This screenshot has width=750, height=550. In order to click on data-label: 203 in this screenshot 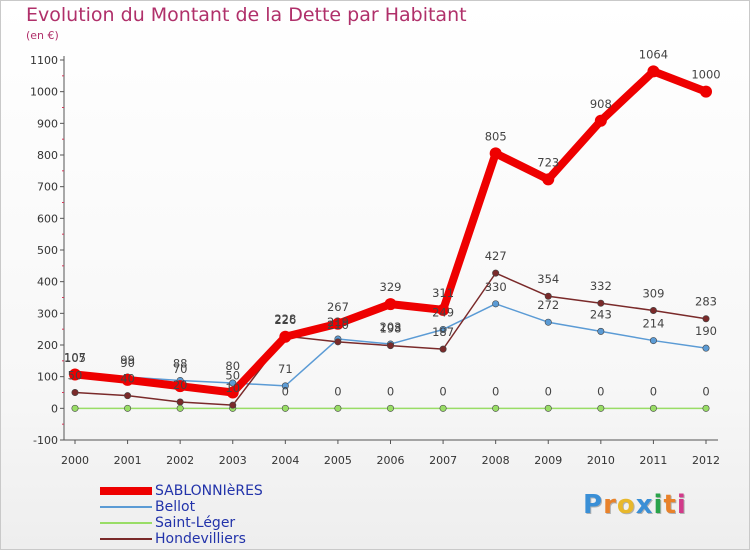, I will do `click(391, 327)`.